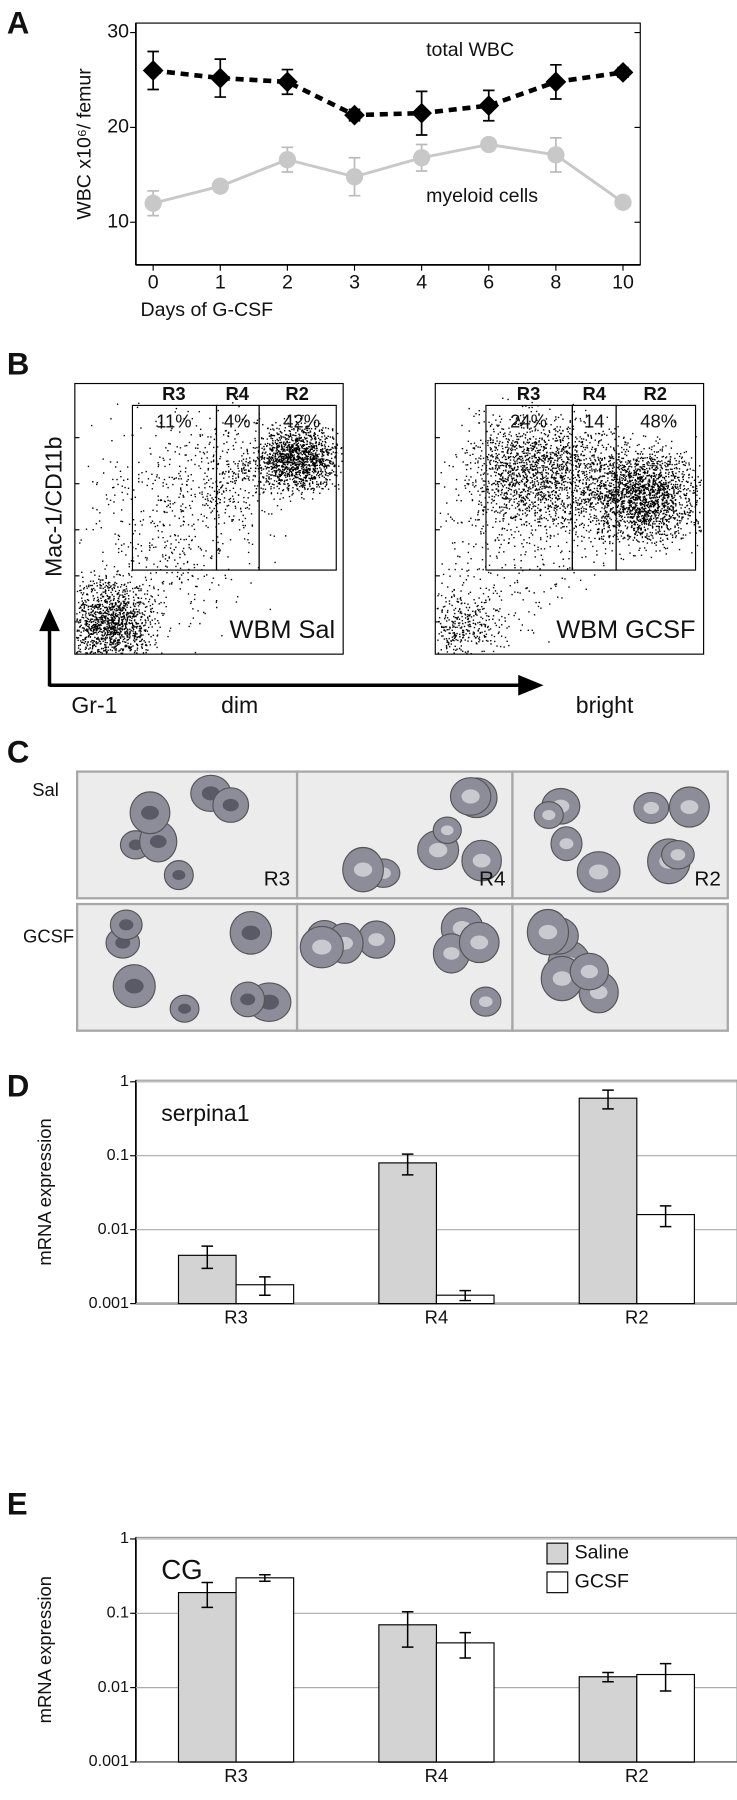 This screenshot has height=1800, width=737. I want to click on gate-label: R2, so click(297, 393).